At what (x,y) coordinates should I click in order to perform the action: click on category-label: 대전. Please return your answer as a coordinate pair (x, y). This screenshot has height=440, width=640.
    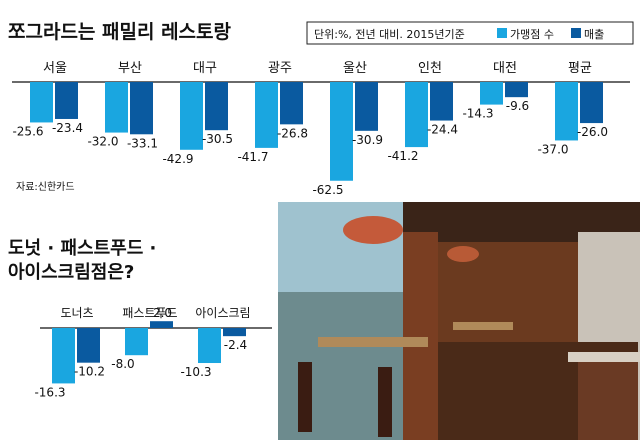
    Looking at the image, I should click on (505, 68).